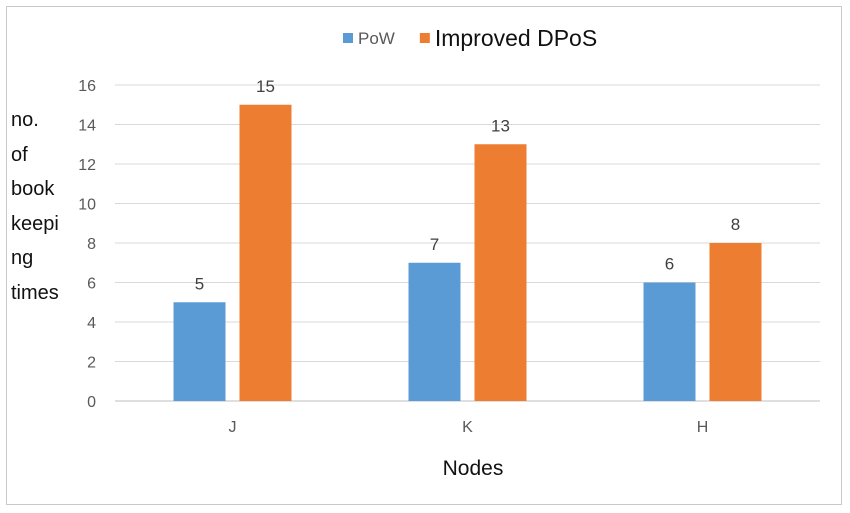  I want to click on y-tick-label: 12, so click(87, 165).